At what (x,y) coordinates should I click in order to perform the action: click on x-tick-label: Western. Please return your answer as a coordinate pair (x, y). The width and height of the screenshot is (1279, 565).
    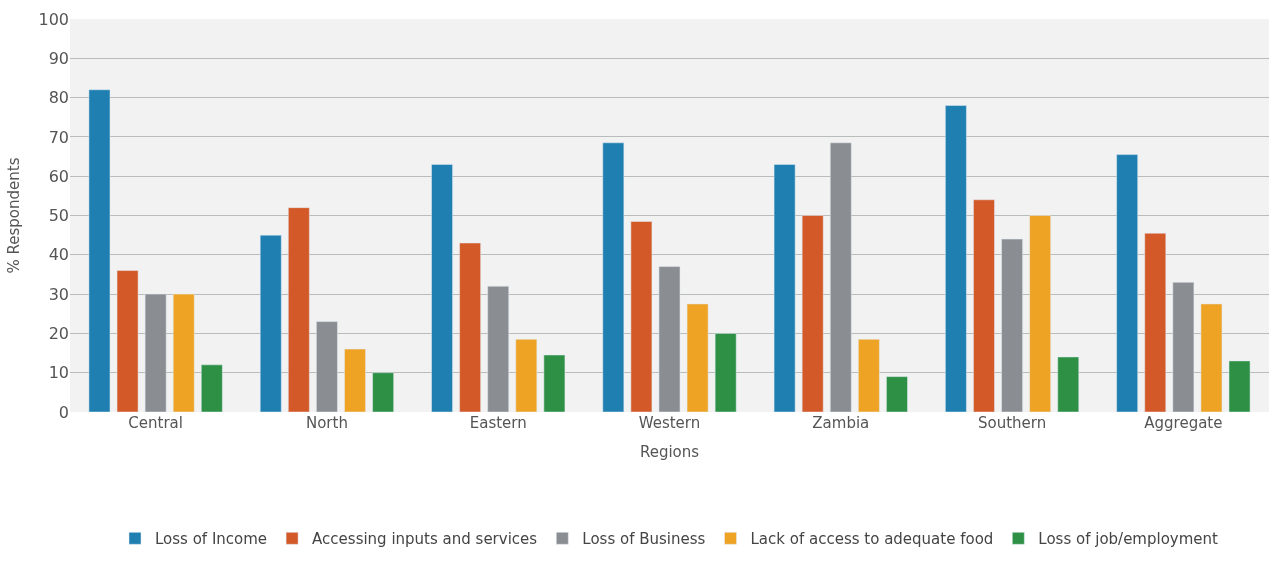
    Looking at the image, I should click on (669, 423).